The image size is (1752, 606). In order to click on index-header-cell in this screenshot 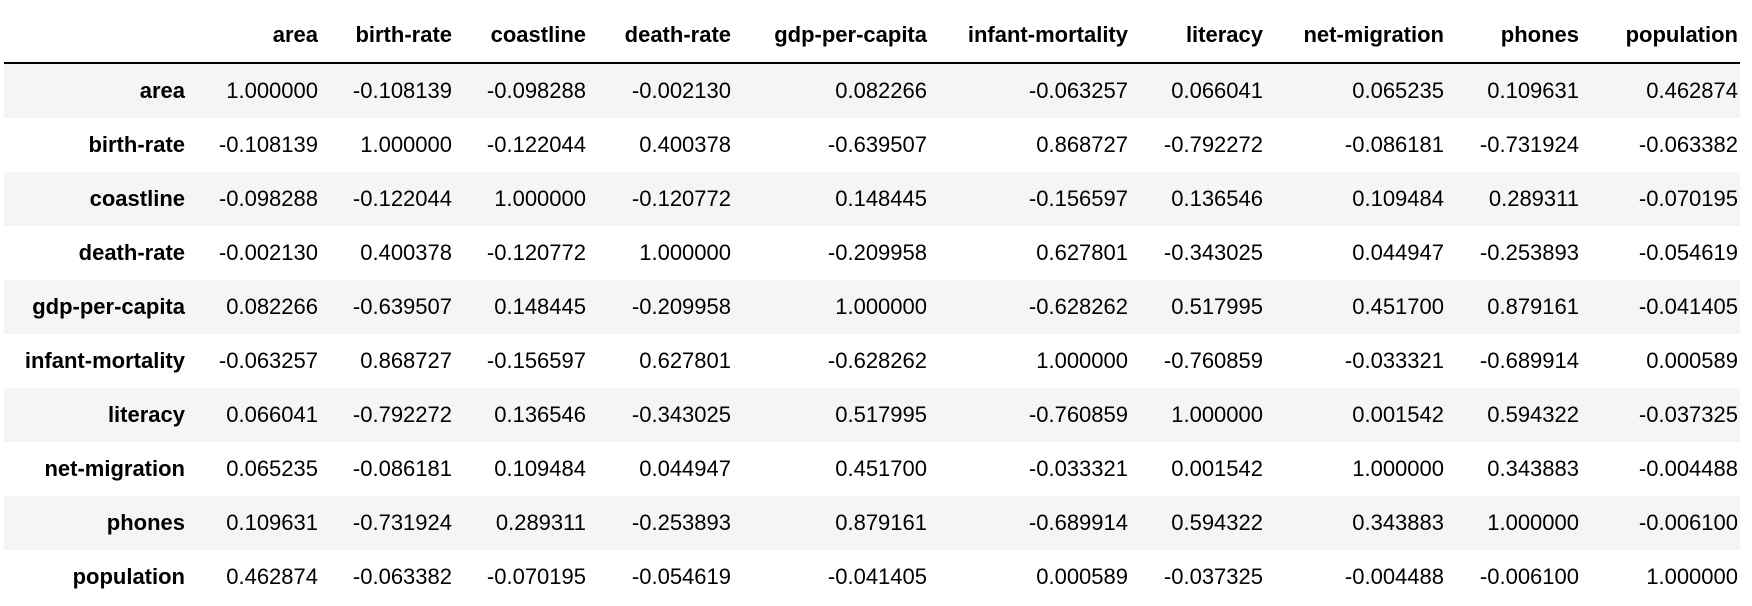, I will do `click(100, 36)`.